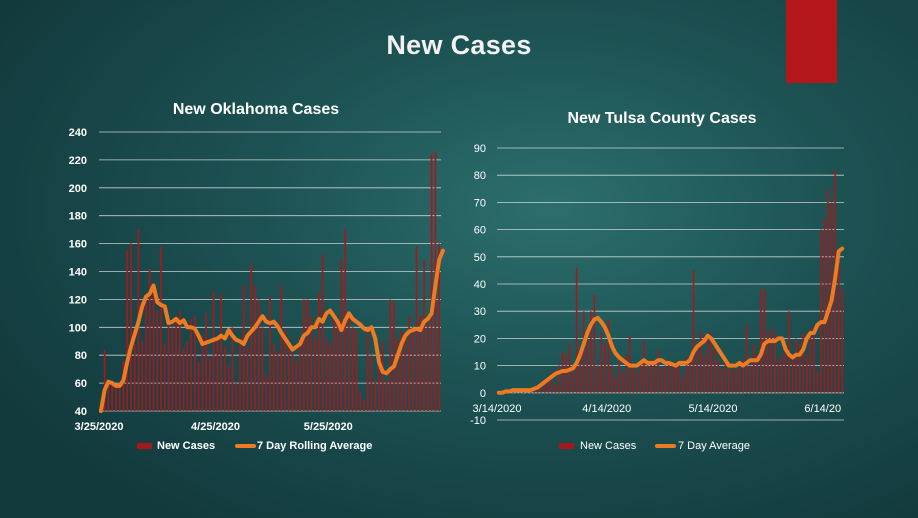 This screenshot has height=518, width=918. Describe the element at coordinates (78, 273) in the screenshot. I see `y-tick-label: 140` at that location.